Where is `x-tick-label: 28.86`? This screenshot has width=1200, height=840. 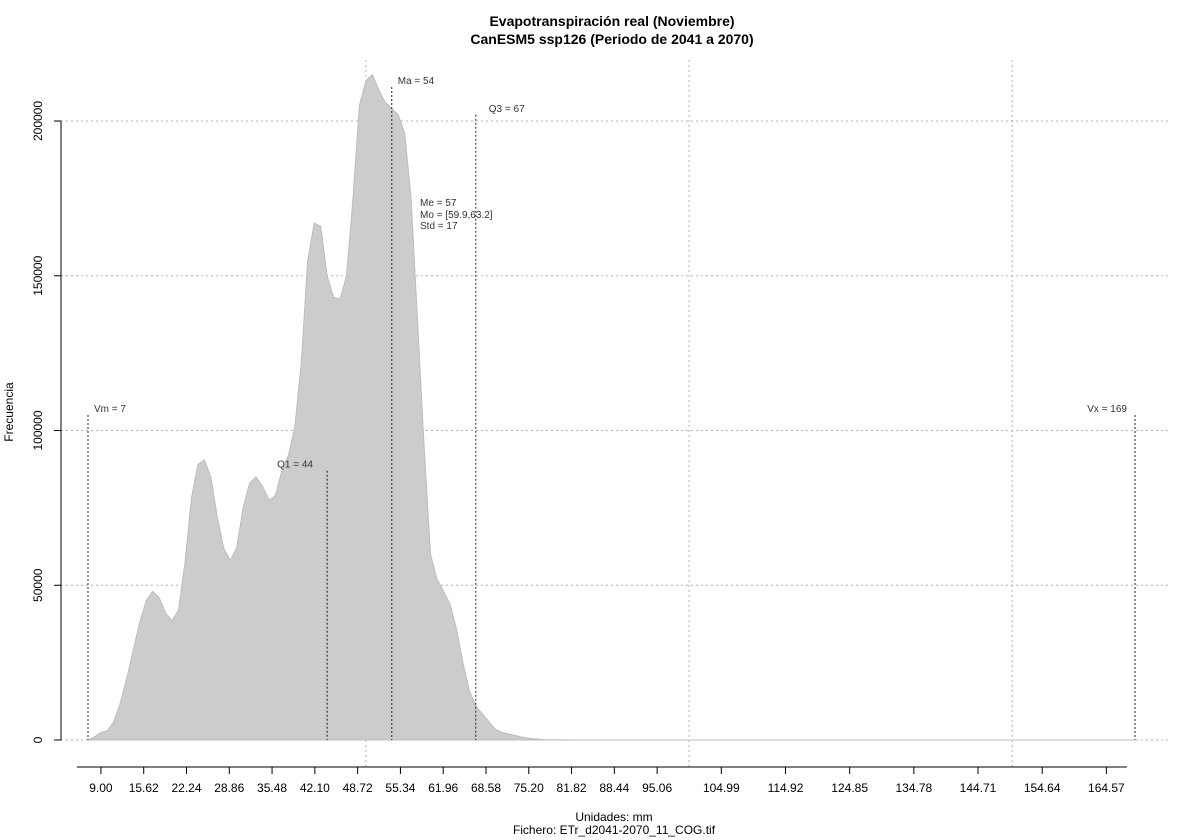 x-tick-label: 28.86 is located at coordinates (229, 788).